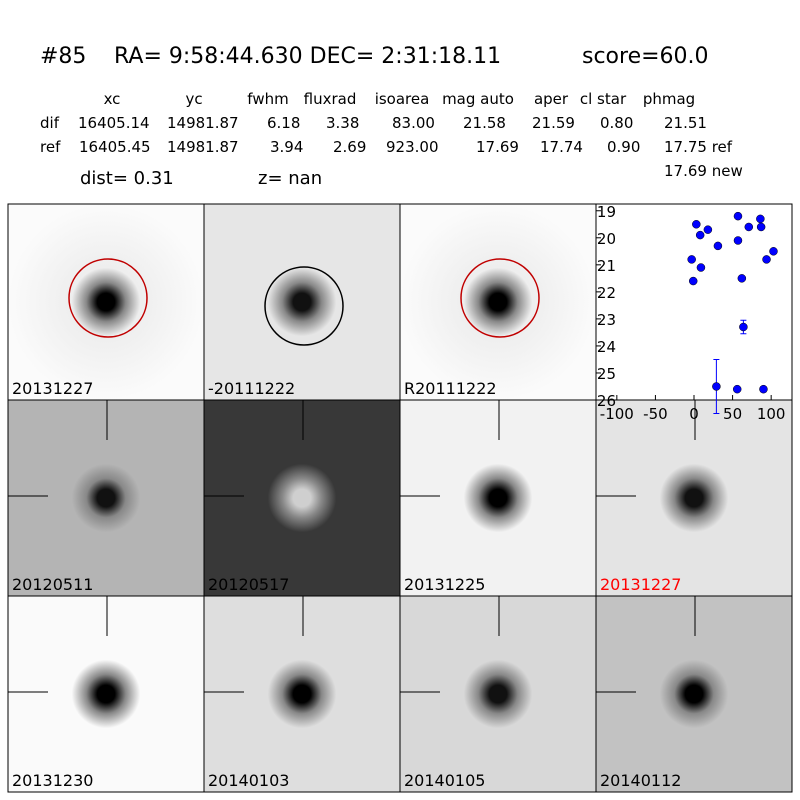 Image resolution: width=800 pixels, height=800 pixels. Describe the element at coordinates (669, 99) in the screenshot. I see `column-header: phmag` at that location.